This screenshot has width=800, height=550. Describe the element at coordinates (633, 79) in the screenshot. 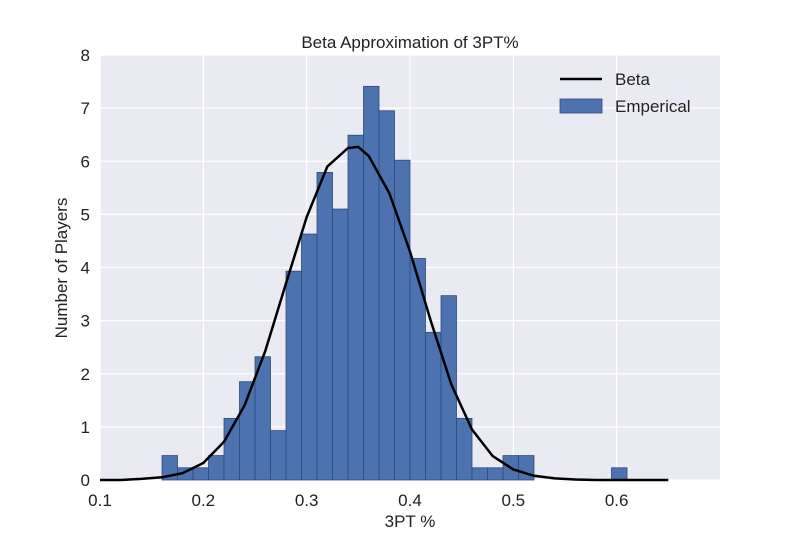

I see `legend-label-beta: Beta` at that location.